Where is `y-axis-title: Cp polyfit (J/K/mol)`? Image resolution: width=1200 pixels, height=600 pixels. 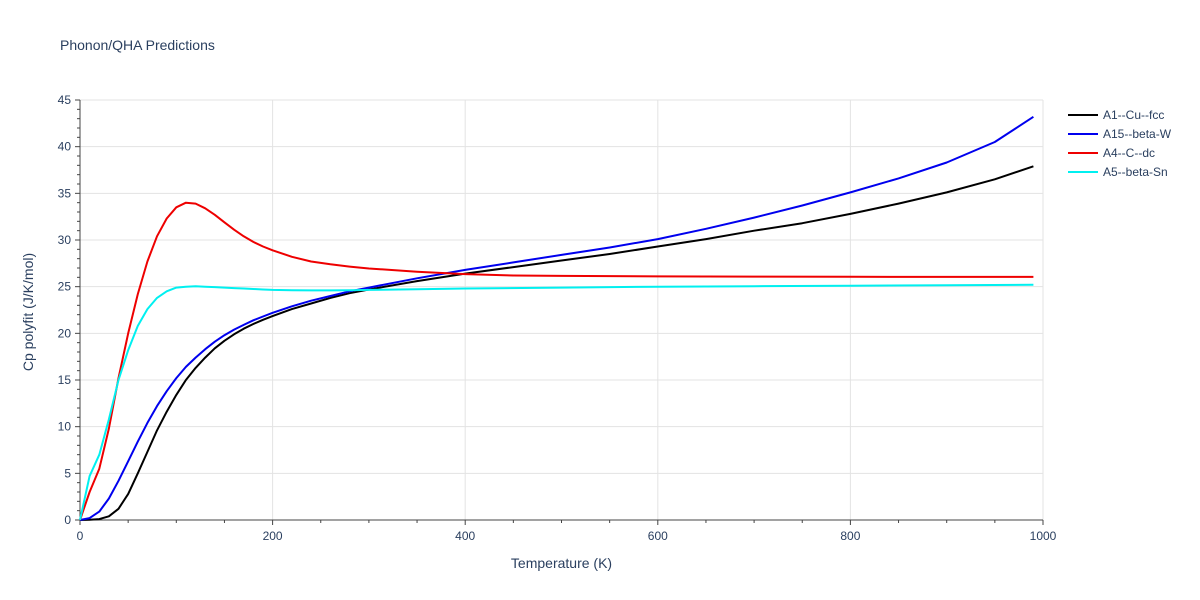 y-axis-title: Cp polyfit (J/K/mol) is located at coordinates (28, 312).